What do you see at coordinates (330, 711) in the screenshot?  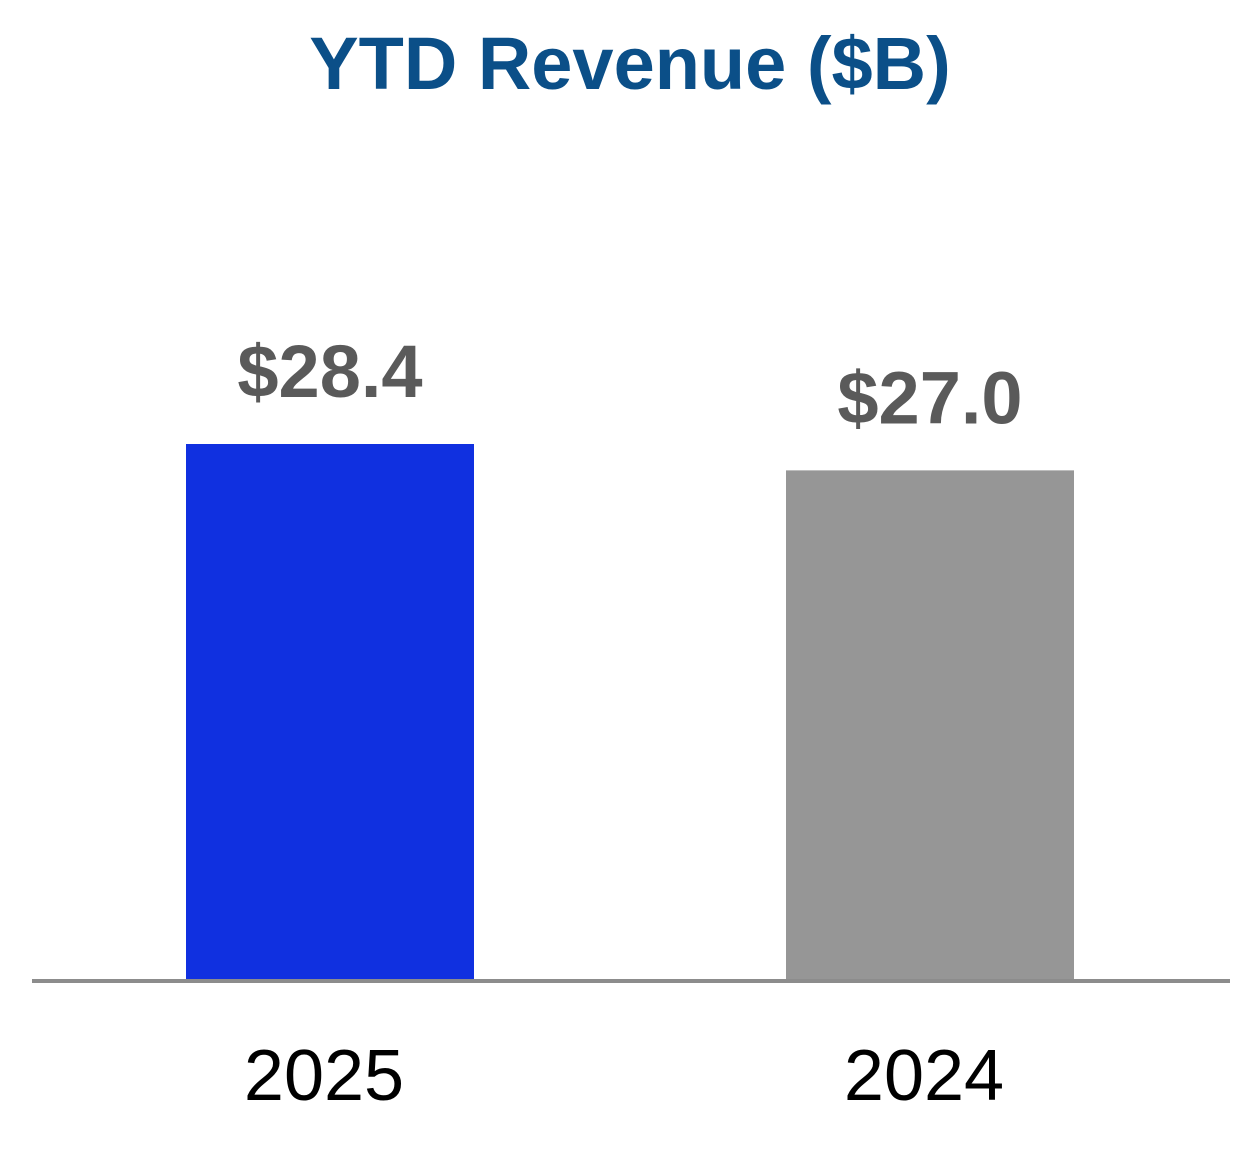 I see `bar-2025` at bounding box center [330, 711].